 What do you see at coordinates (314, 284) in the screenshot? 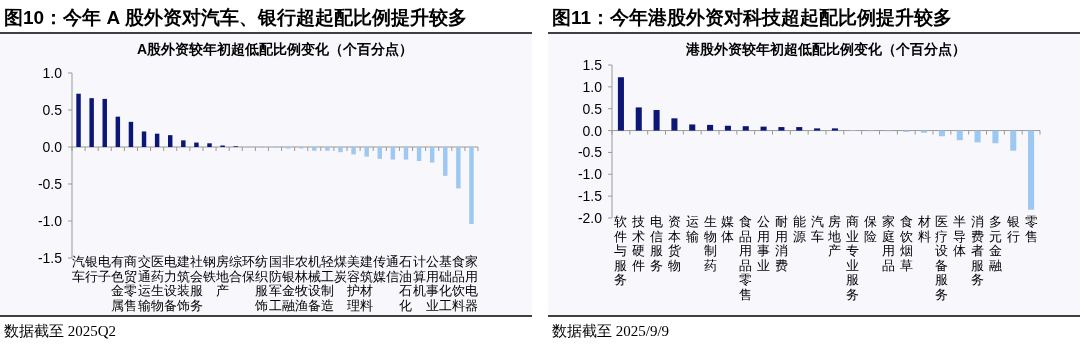
I see `x-tick-label: 机械设备` at bounding box center [314, 284].